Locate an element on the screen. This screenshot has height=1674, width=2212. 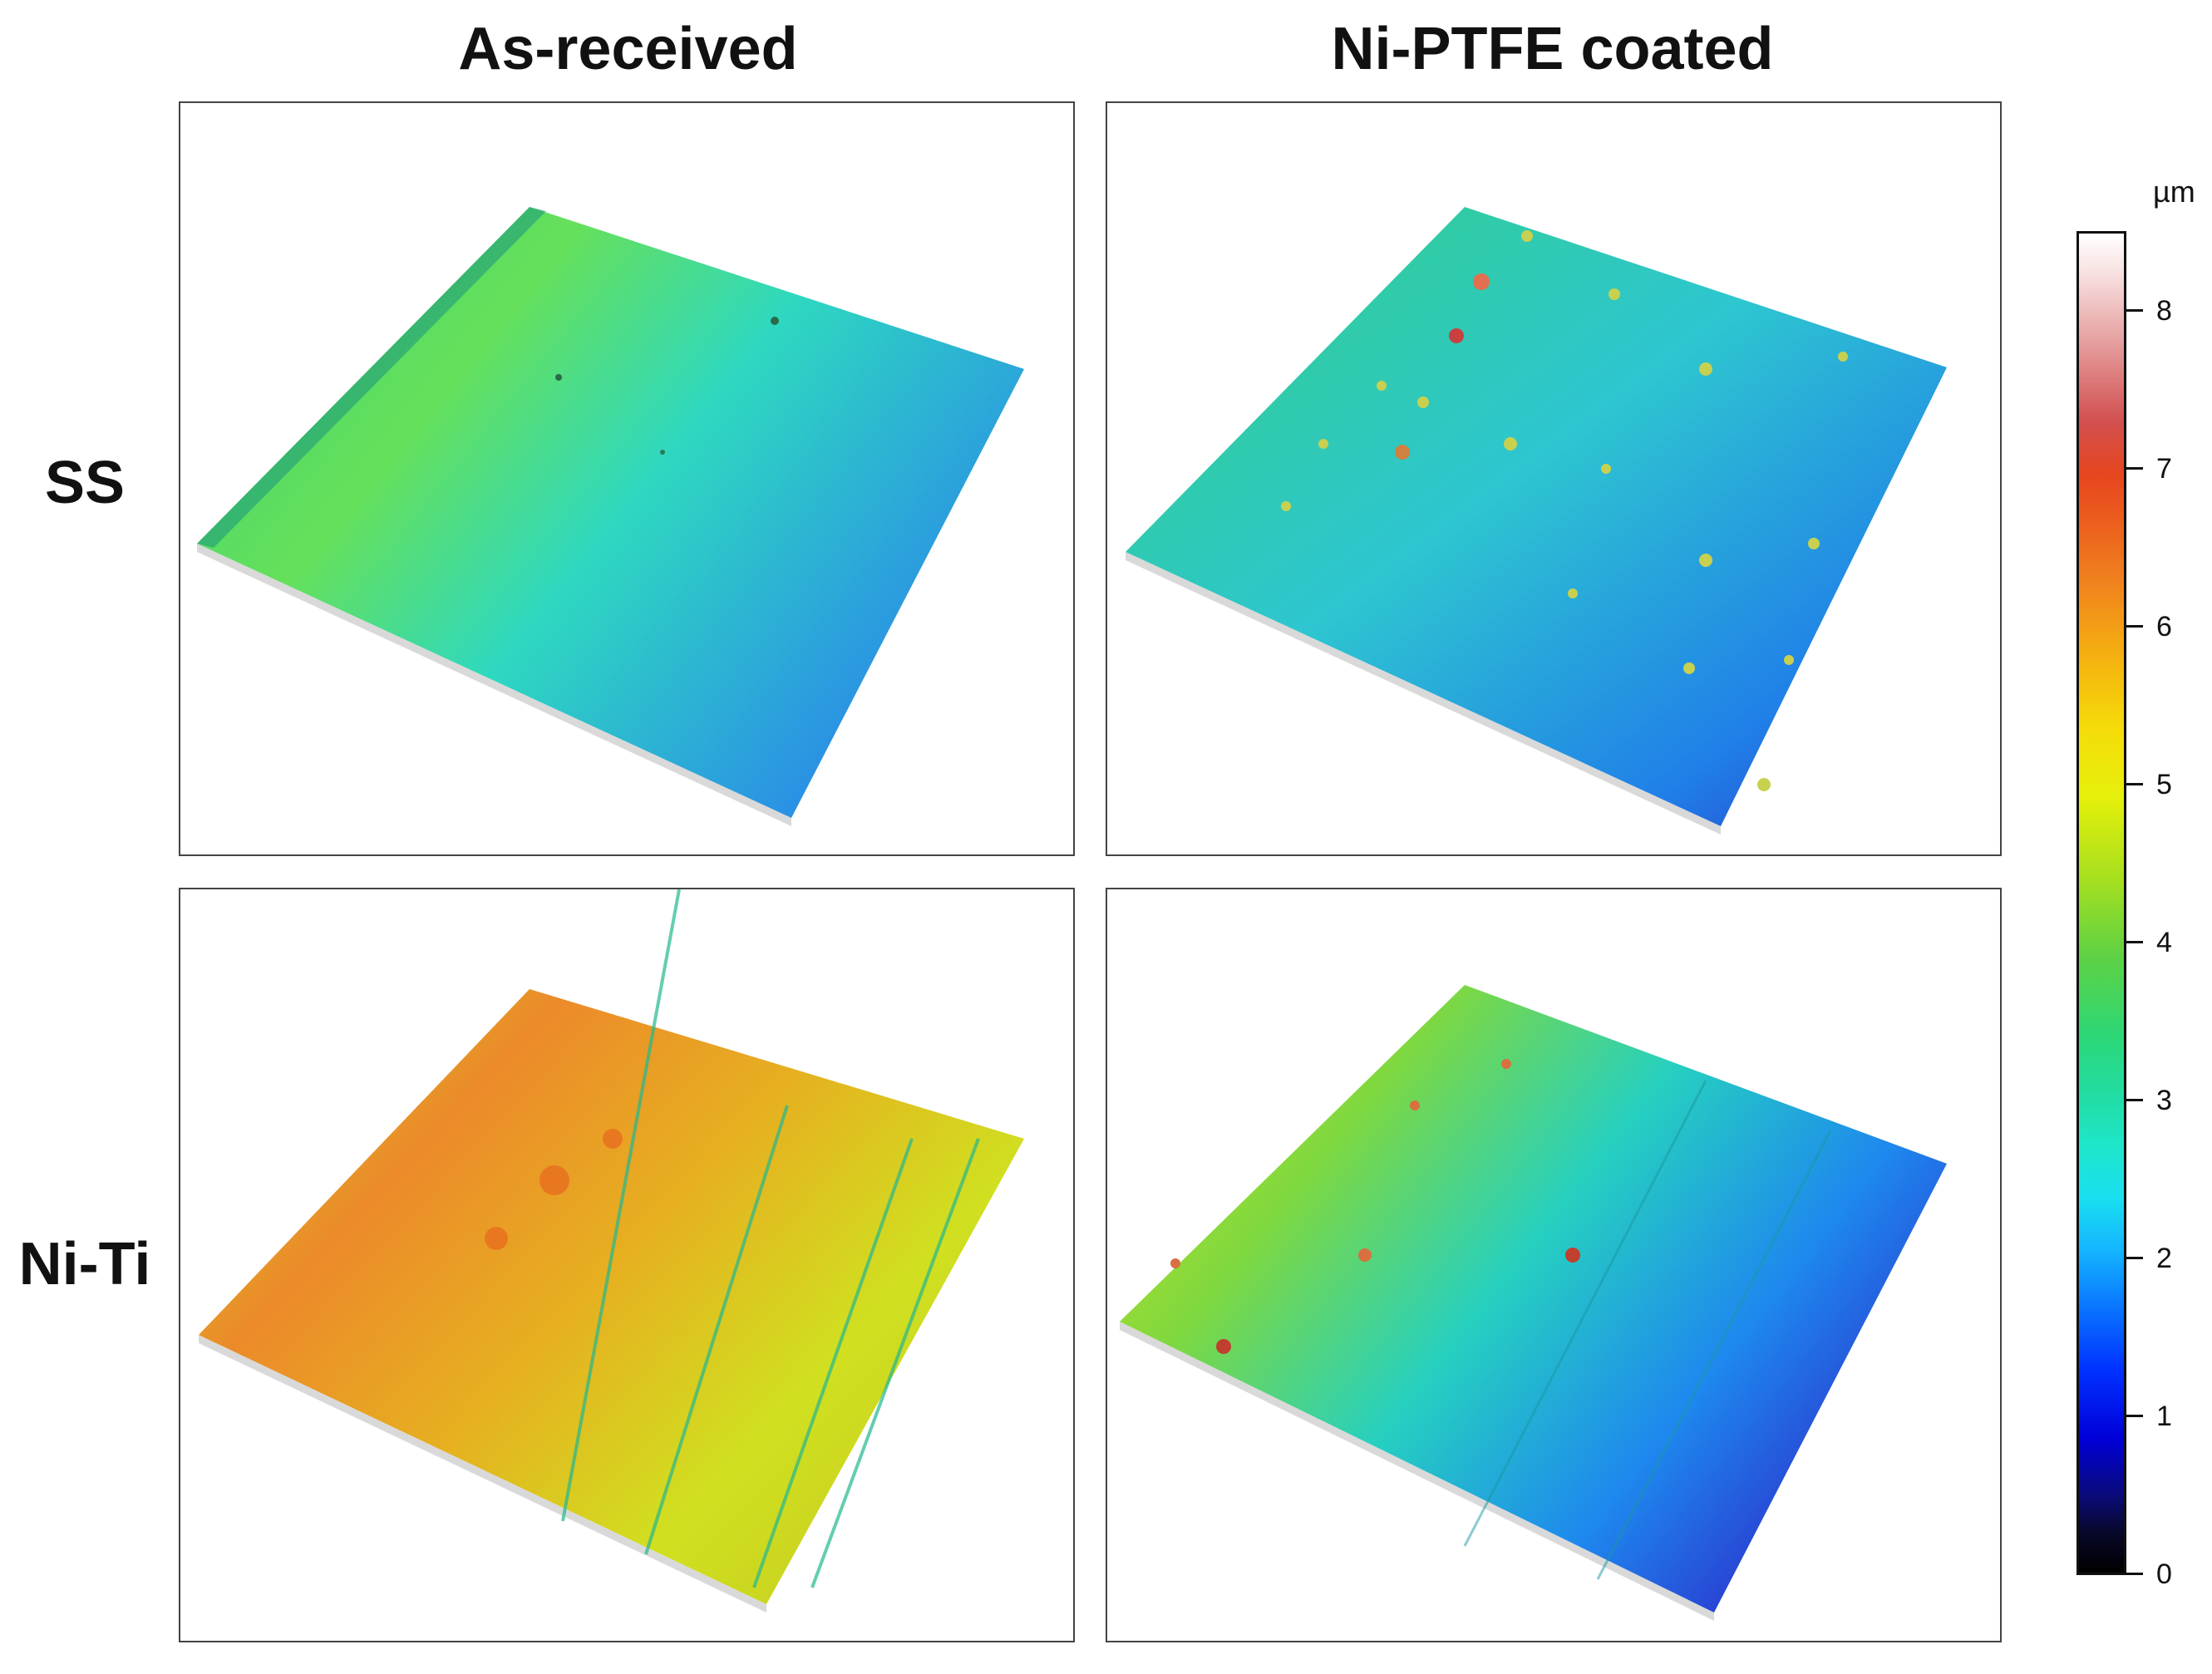
colorbar-label: 4 is located at coordinates (2164, 943).